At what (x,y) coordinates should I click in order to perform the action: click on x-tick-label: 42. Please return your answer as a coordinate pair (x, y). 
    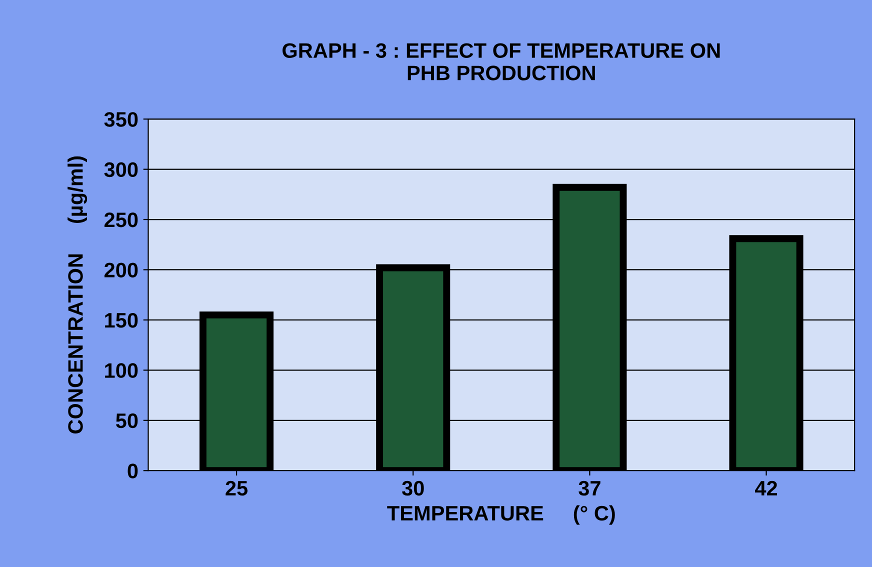
    Looking at the image, I should click on (766, 488).